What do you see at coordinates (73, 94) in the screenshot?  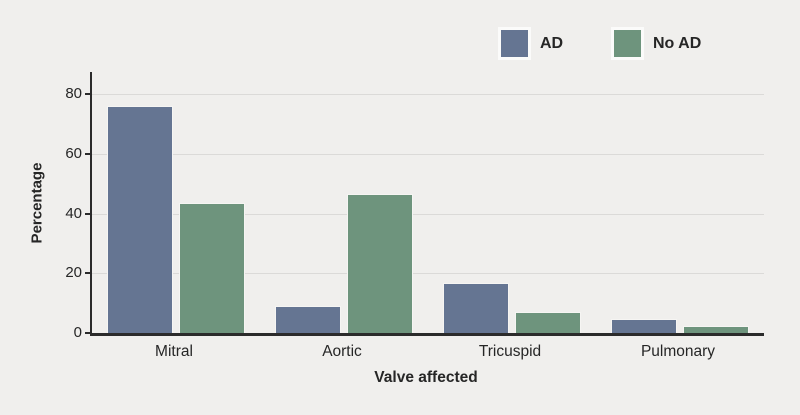 I see `y-tick-label: 80` at bounding box center [73, 94].